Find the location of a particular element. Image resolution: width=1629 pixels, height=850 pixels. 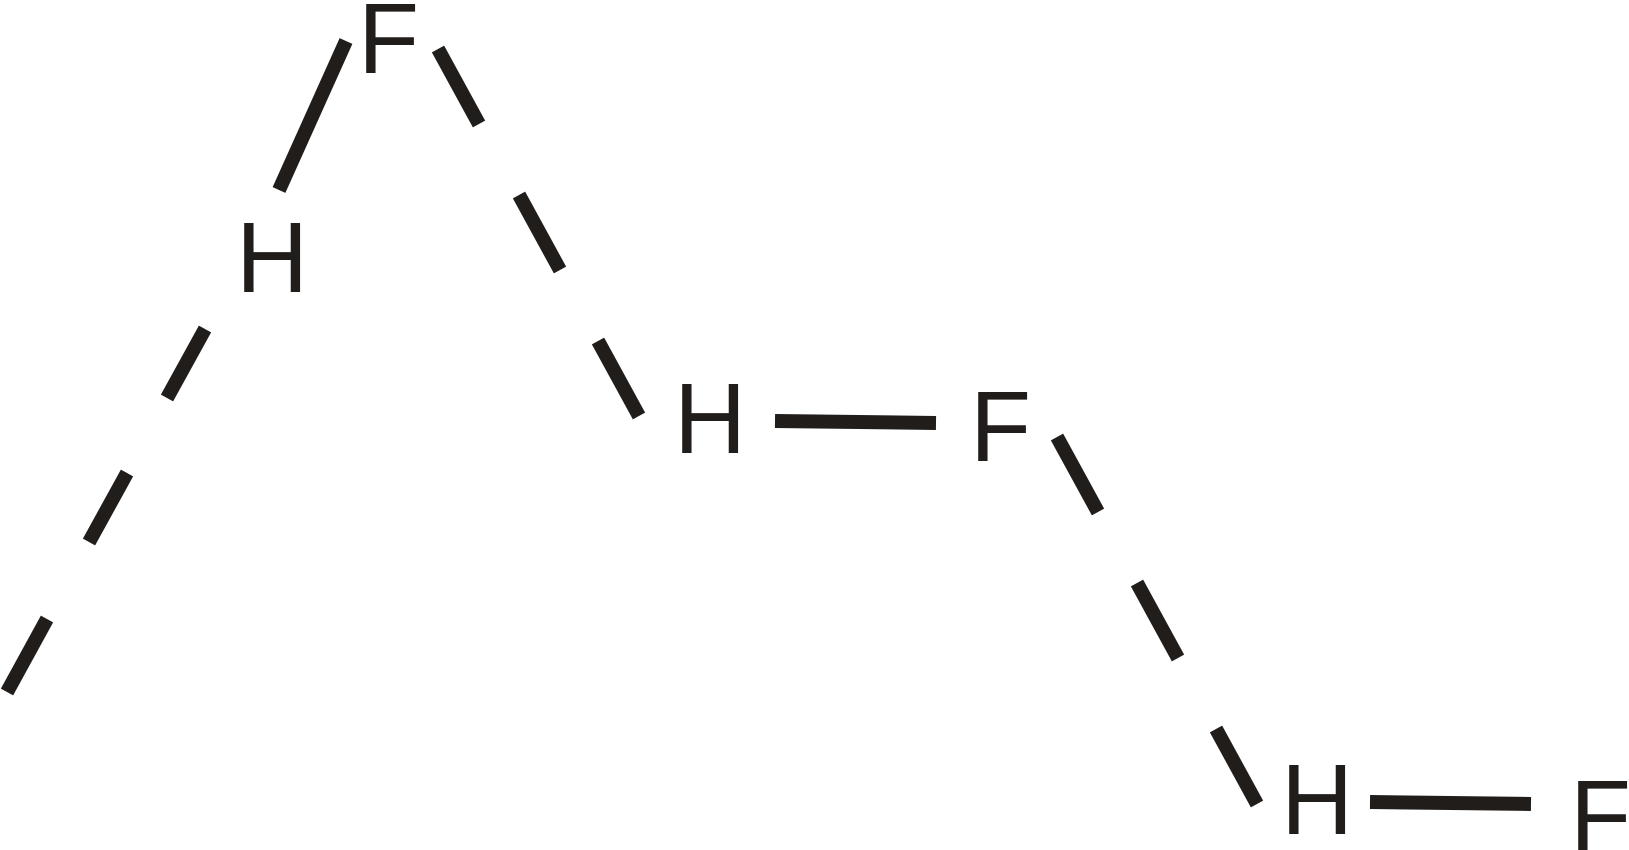

atom-f3: F is located at coordinates (1599, 805).